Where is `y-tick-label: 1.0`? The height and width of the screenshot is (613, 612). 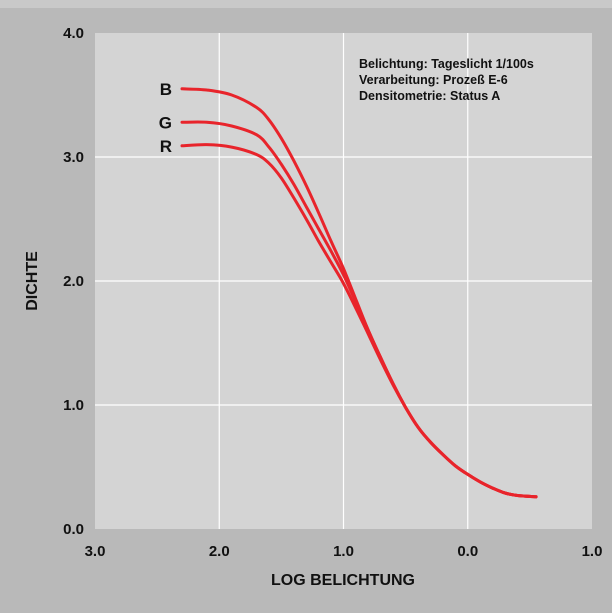 y-tick-label: 1.0 is located at coordinates (73, 405).